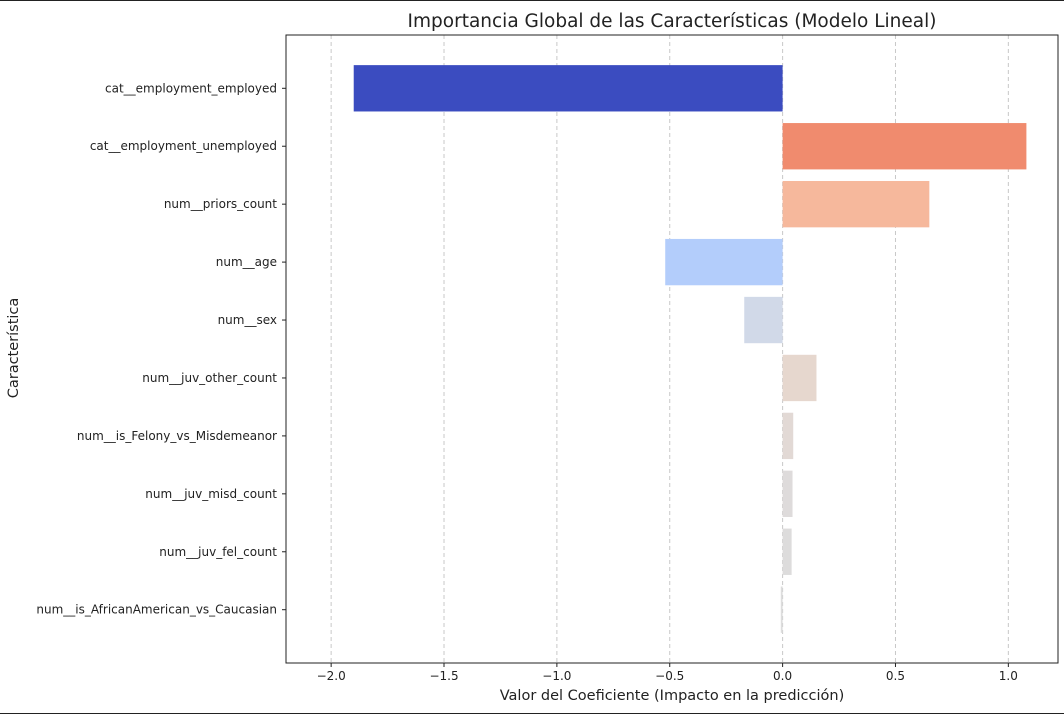  Describe the element at coordinates (669, 676) in the screenshot. I see `x-tick-label: −0.5` at that location.